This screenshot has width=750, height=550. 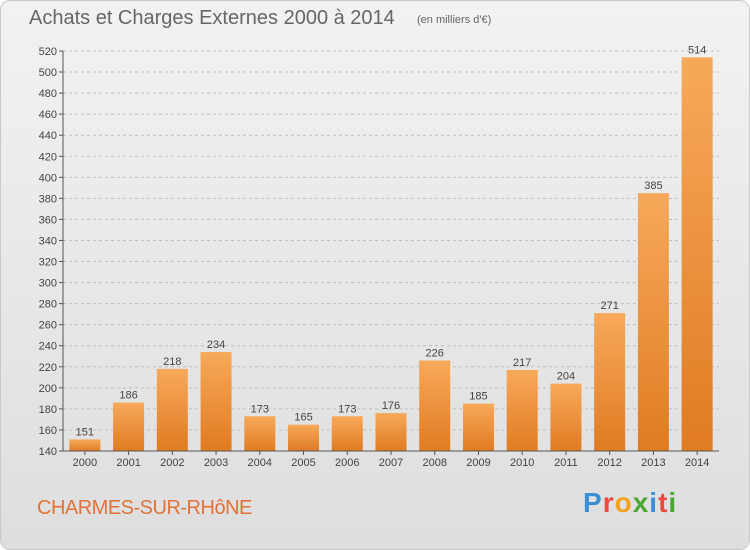 What do you see at coordinates (48, 368) in the screenshot?
I see `y-tick-label: 220` at bounding box center [48, 368].